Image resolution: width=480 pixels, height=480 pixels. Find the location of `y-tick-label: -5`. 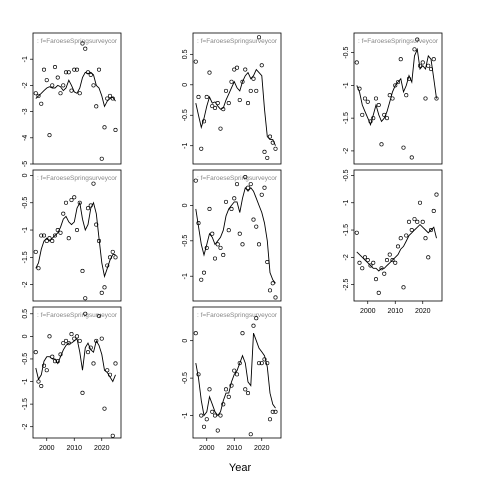

y-tick-label: -5 is located at coordinates (25, 164).